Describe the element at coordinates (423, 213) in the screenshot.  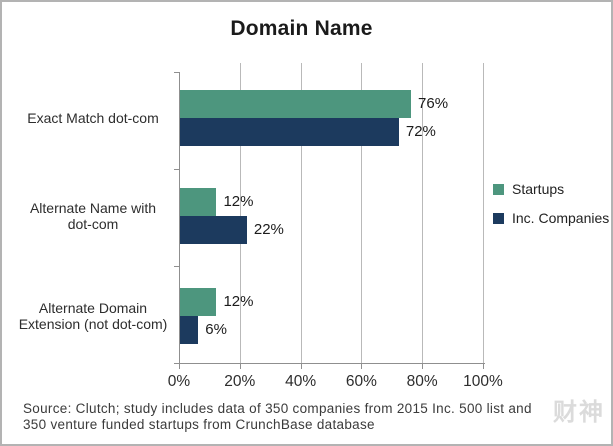
I see `gridline-80%` at that location.